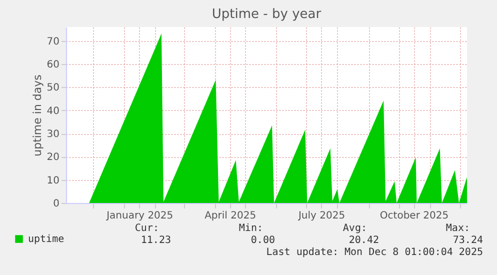 This screenshot has height=275, width=497. I want to click on text: Cur:, so click(146, 228).